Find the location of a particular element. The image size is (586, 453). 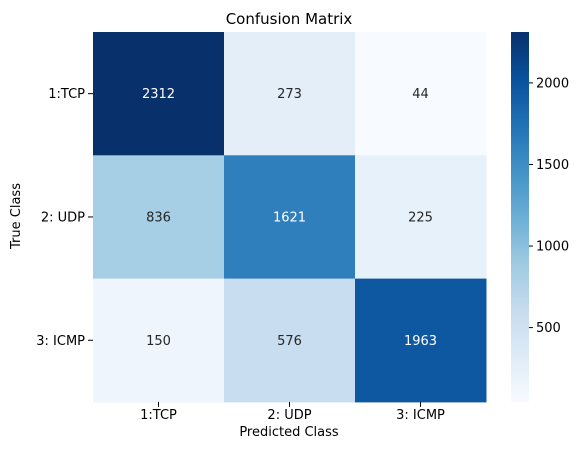

heatmap-cell-r3-c1 is located at coordinates (159, 340).